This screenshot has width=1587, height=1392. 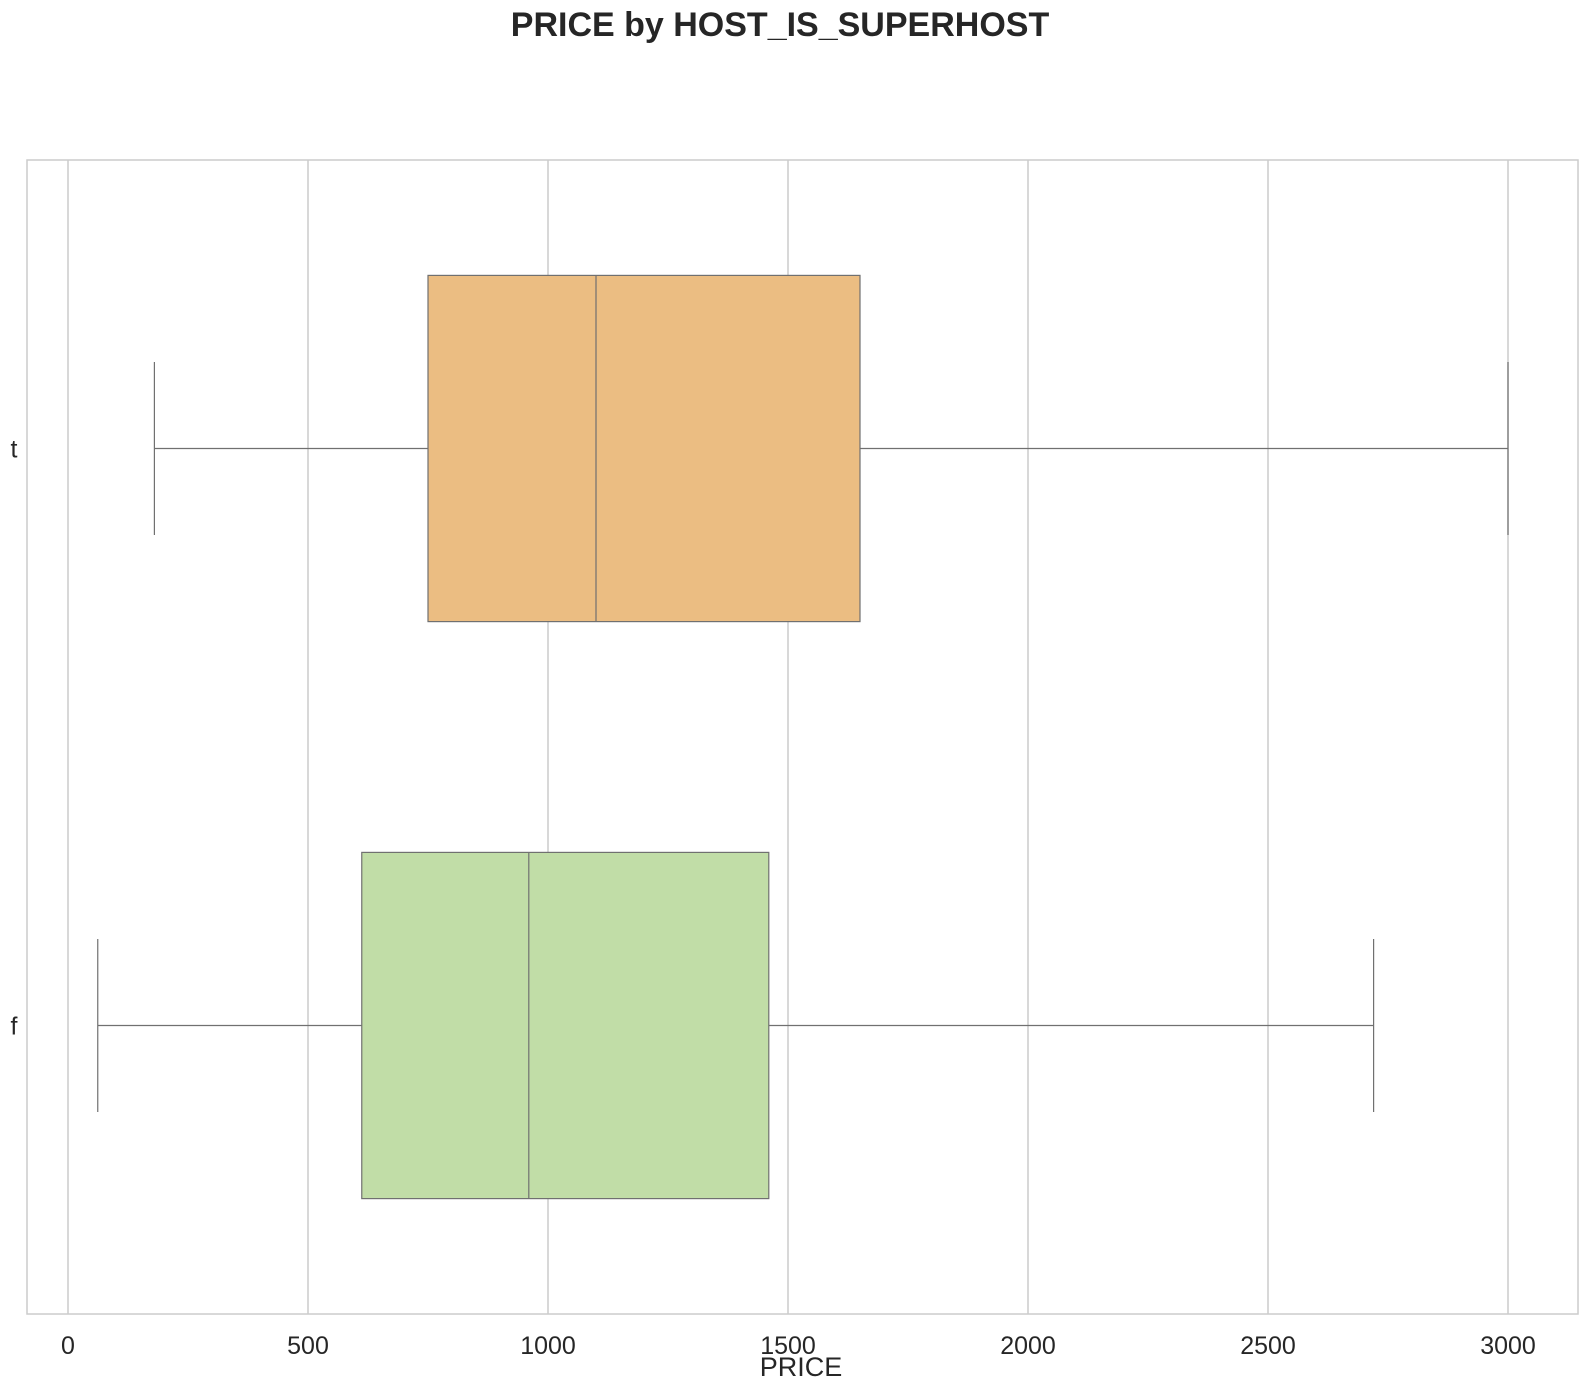 What do you see at coordinates (801, 1367) in the screenshot?
I see `x-axis-label: PRICE` at bounding box center [801, 1367].